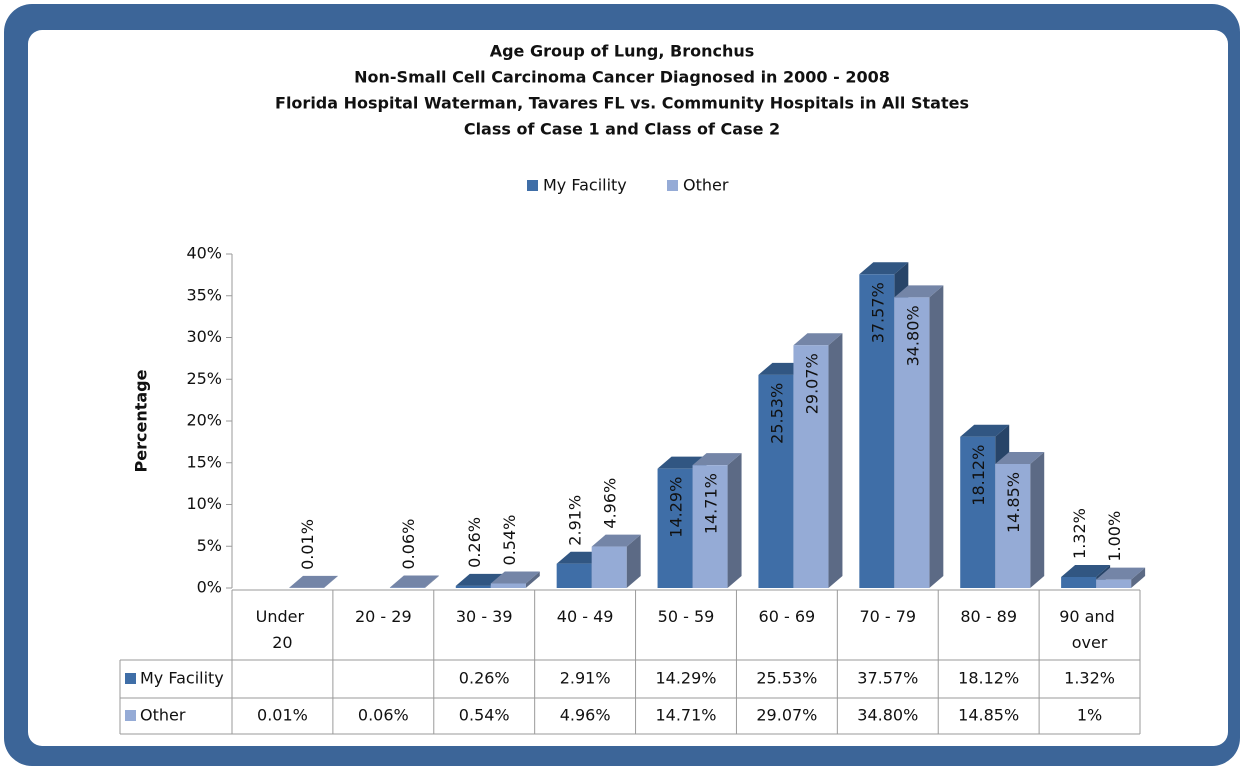 This screenshot has width=1244, height=774. Describe the element at coordinates (383, 616) in the screenshot. I see `x-tick-label: 20 - 29` at that location.